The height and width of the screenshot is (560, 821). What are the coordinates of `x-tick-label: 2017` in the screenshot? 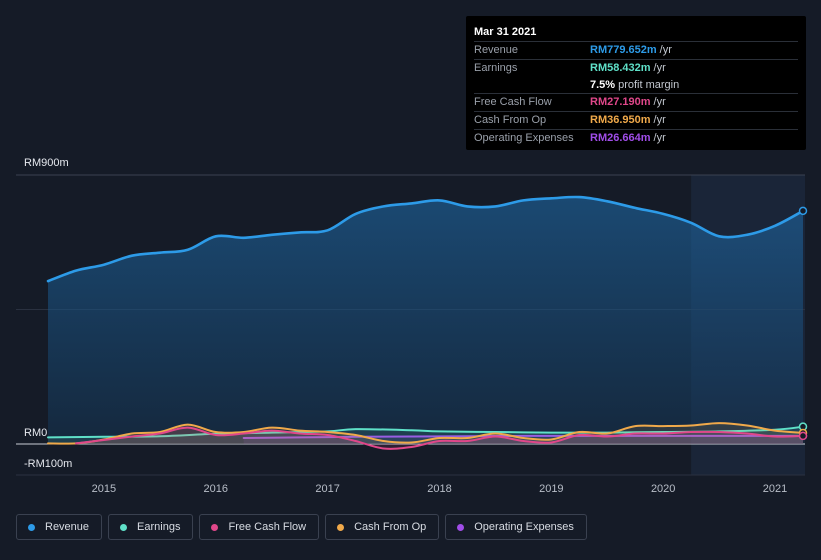 It's located at (327, 489).